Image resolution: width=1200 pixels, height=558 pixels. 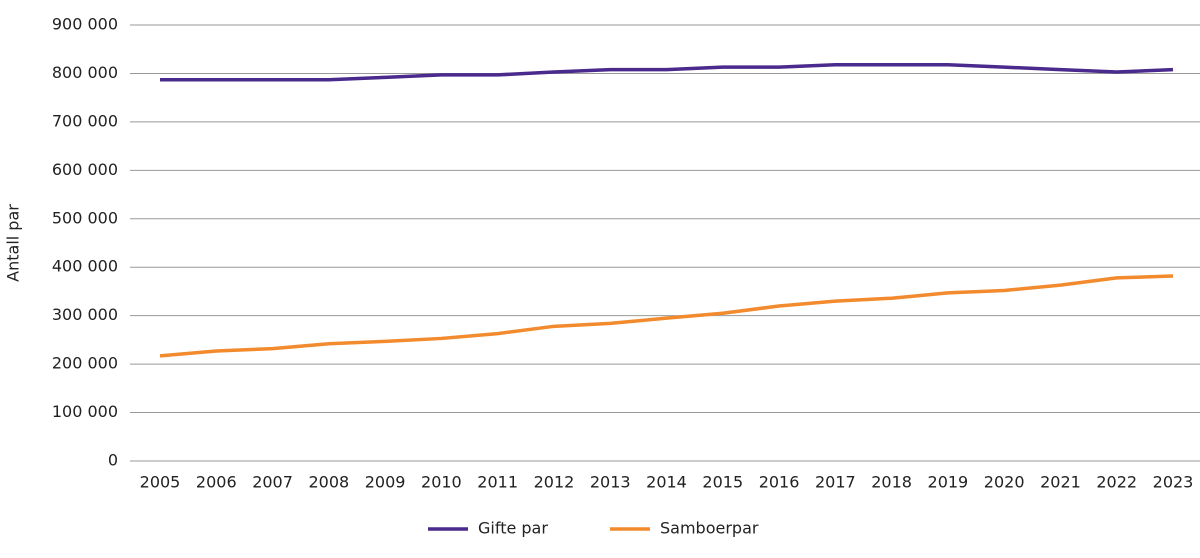 What do you see at coordinates (1060, 482) in the screenshot?
I see `x-tick-label: 2021` at bounding box center [1060, 482].